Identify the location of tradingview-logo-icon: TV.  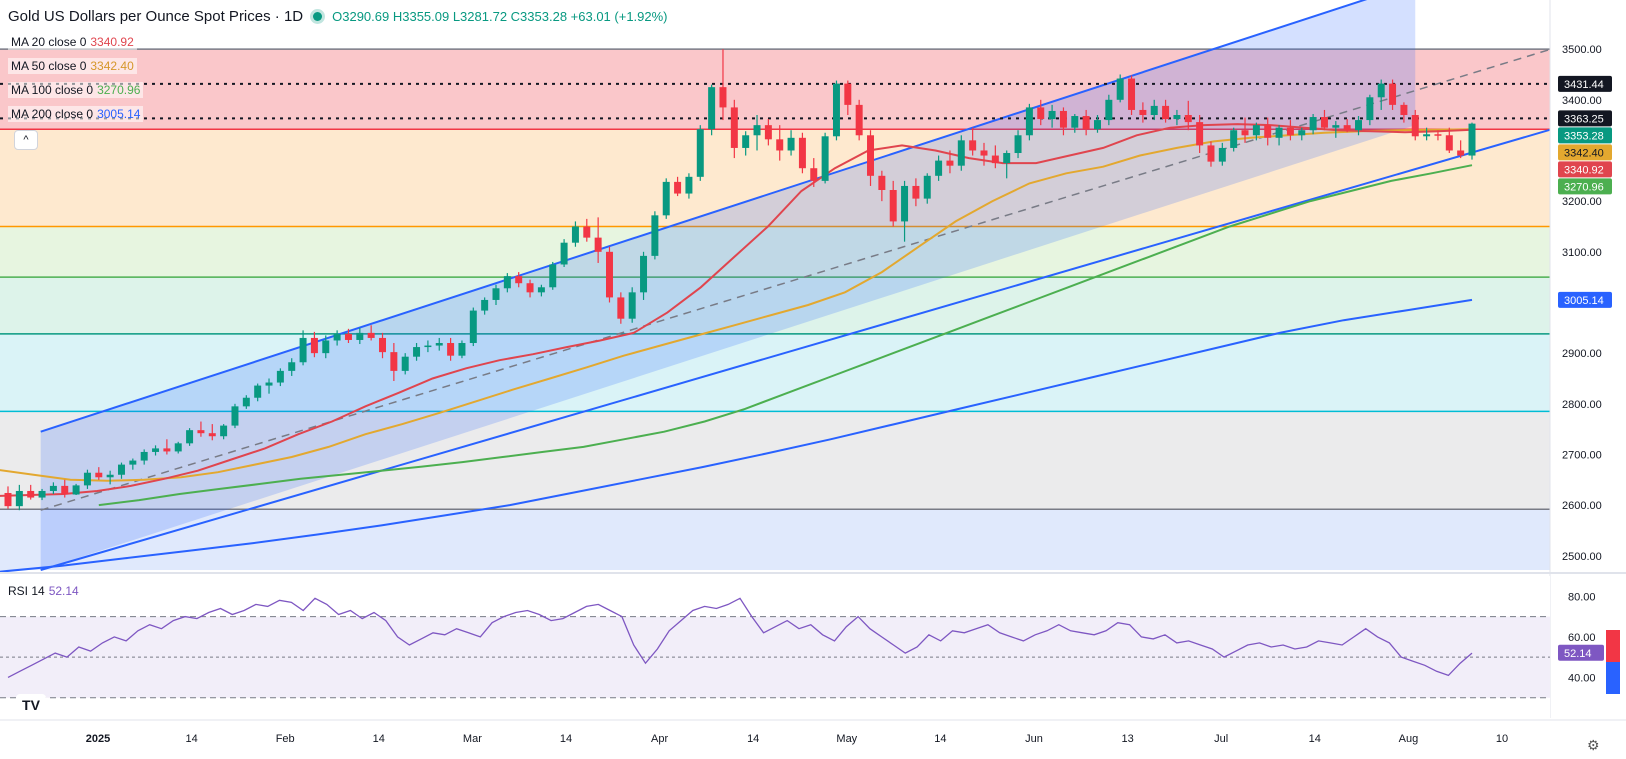
(31, 705).